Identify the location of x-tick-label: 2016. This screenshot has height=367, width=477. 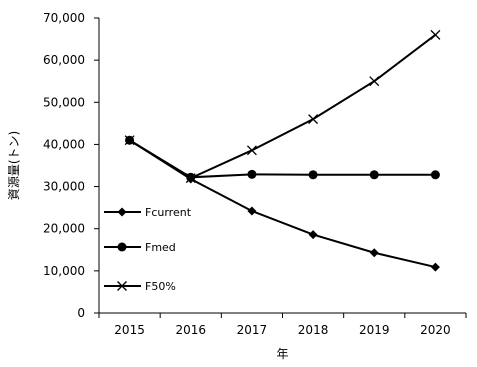
(190, 330).